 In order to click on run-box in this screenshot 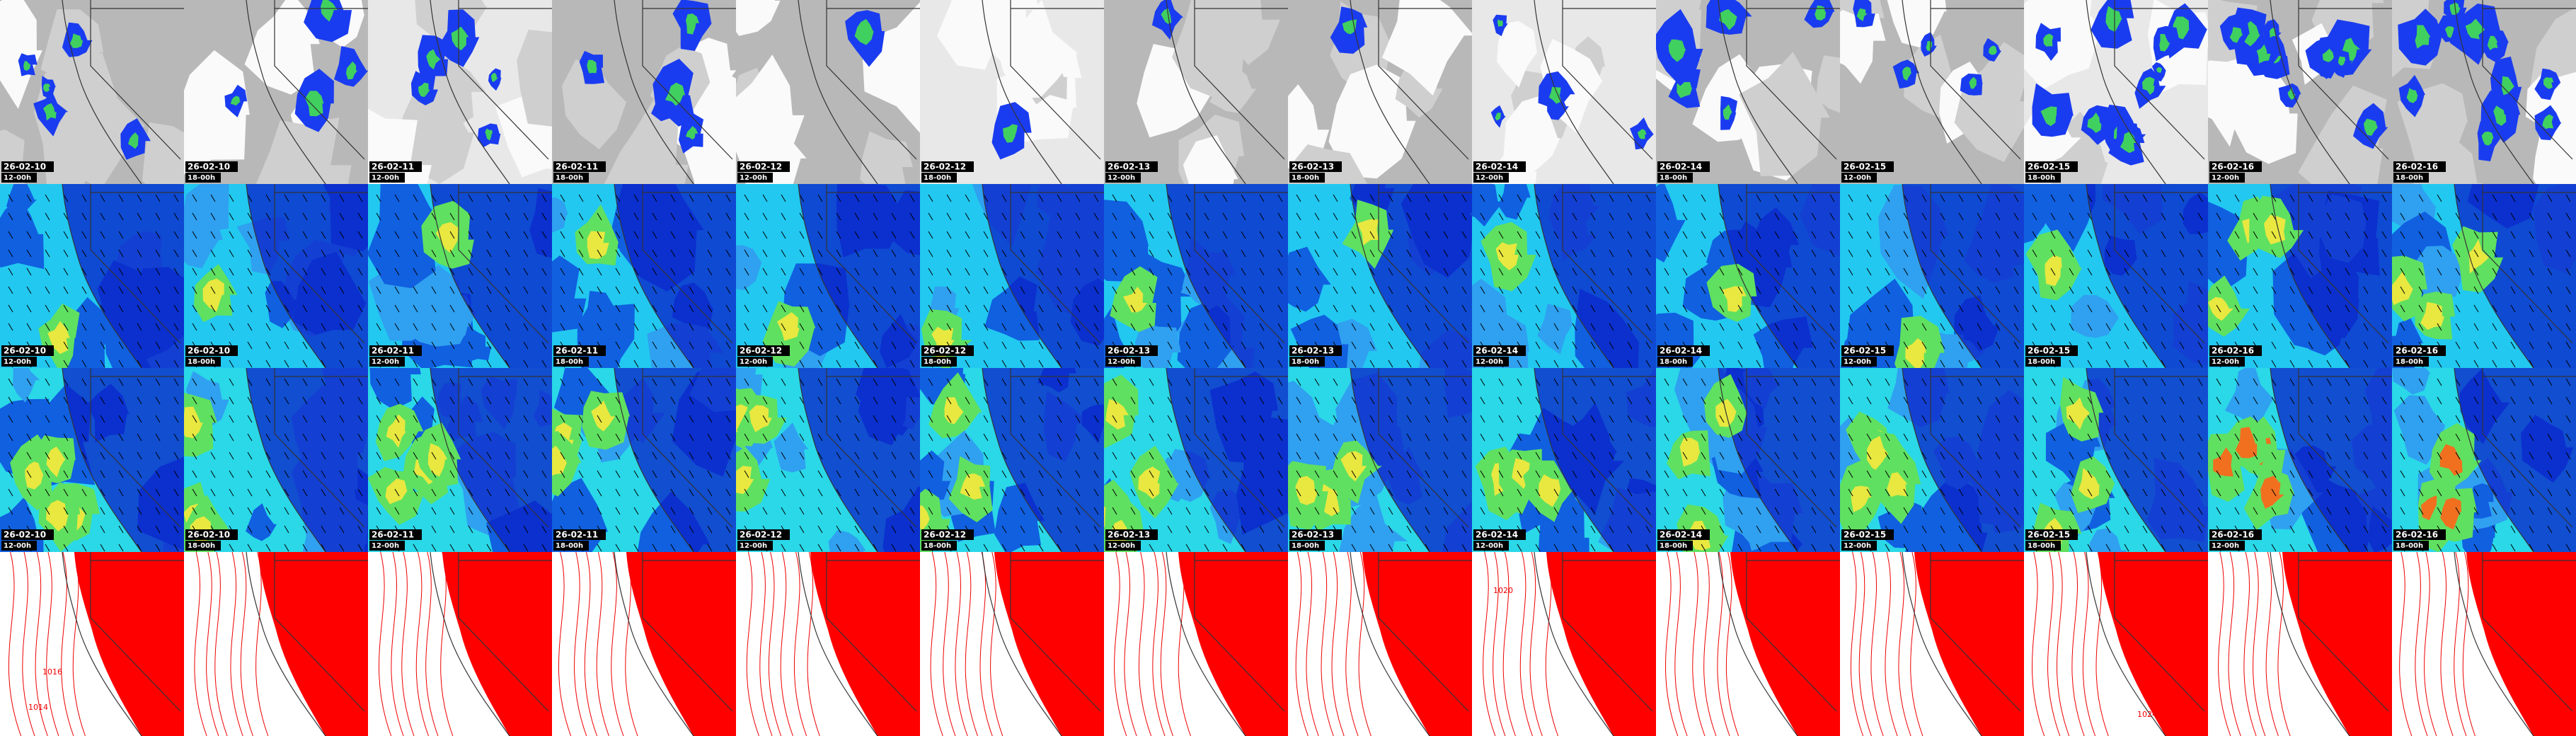, I will do `click(1307, 362)`.